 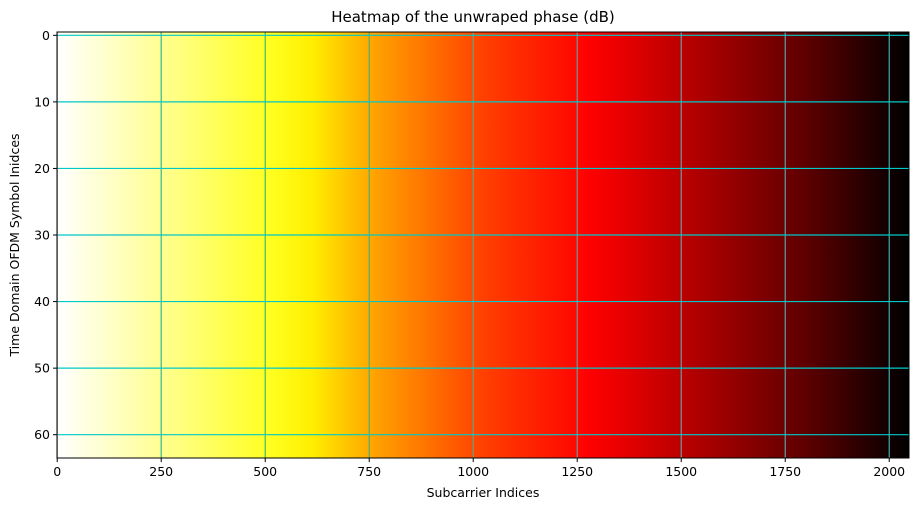 What do you see at coordinates (57, 471) in the screenshot?
I see `x-tick-label: 0` at bounding box center [57, 471].